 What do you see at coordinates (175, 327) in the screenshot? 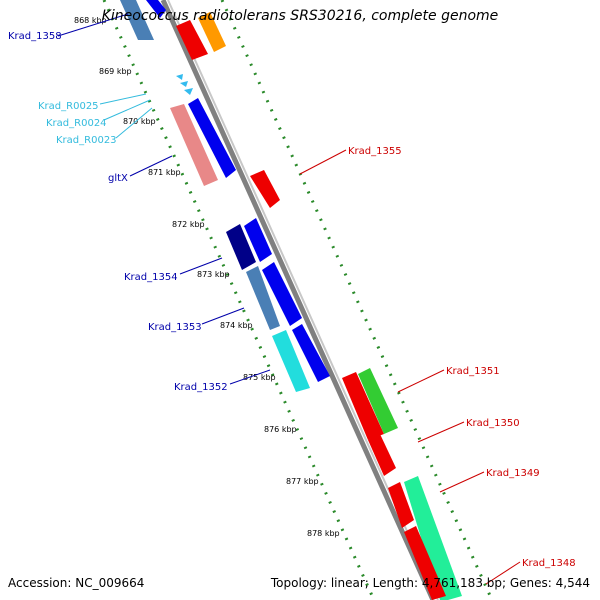
I see `label-krad-1353: Krad_1353` at bounding box center [175, 327].